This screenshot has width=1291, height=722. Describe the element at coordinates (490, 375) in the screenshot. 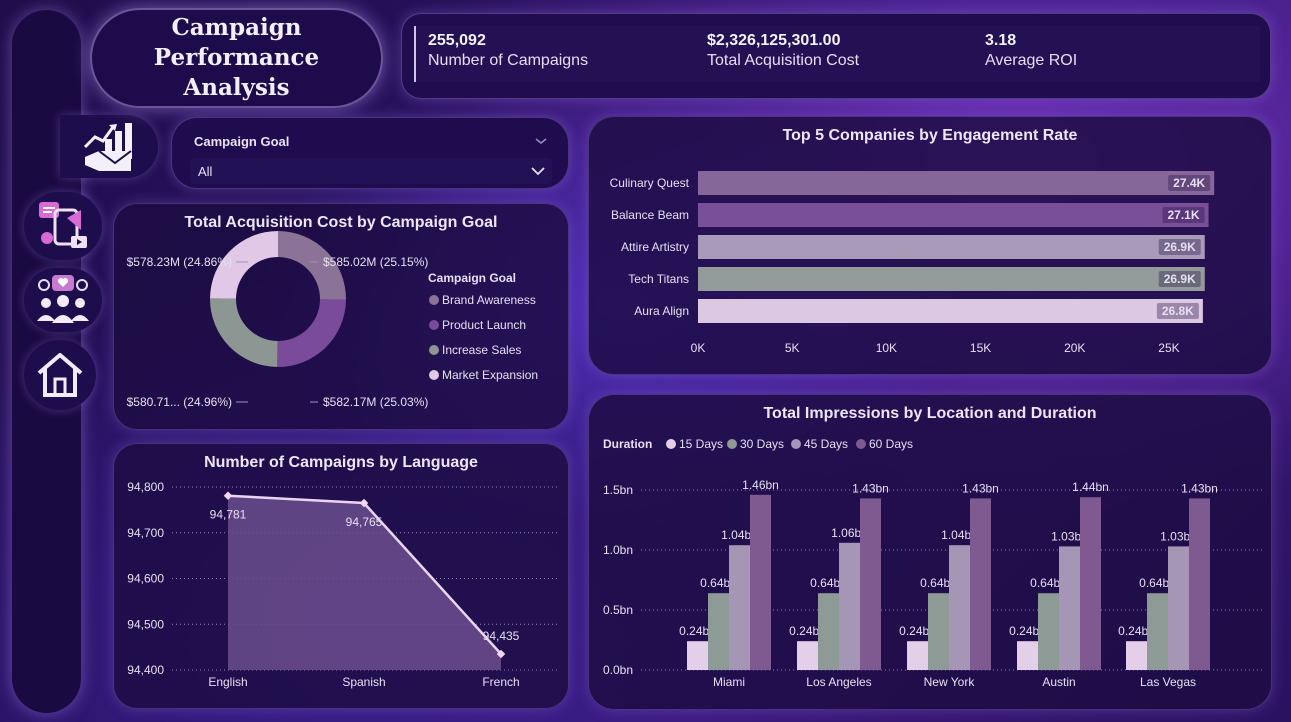

I see `legend-item: Market Expansion` at that location.